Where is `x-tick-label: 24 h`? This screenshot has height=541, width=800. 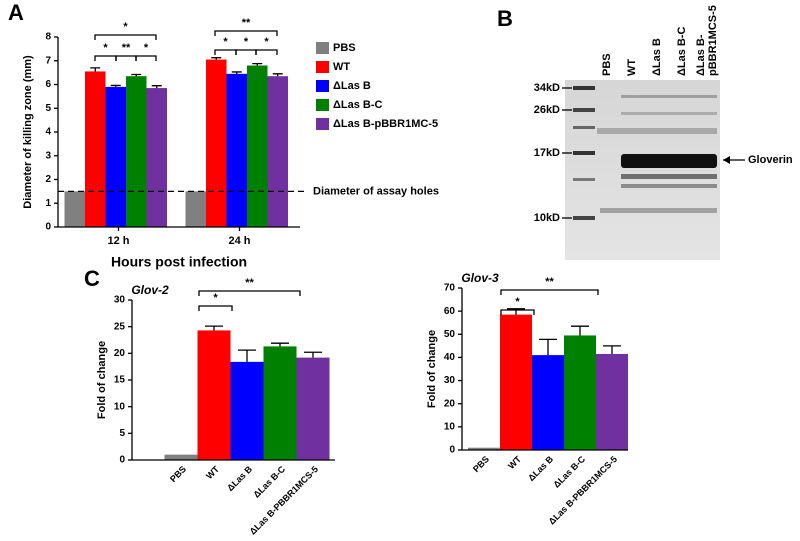 x-tick-label: 24 h is located at coordinates (239, 241).